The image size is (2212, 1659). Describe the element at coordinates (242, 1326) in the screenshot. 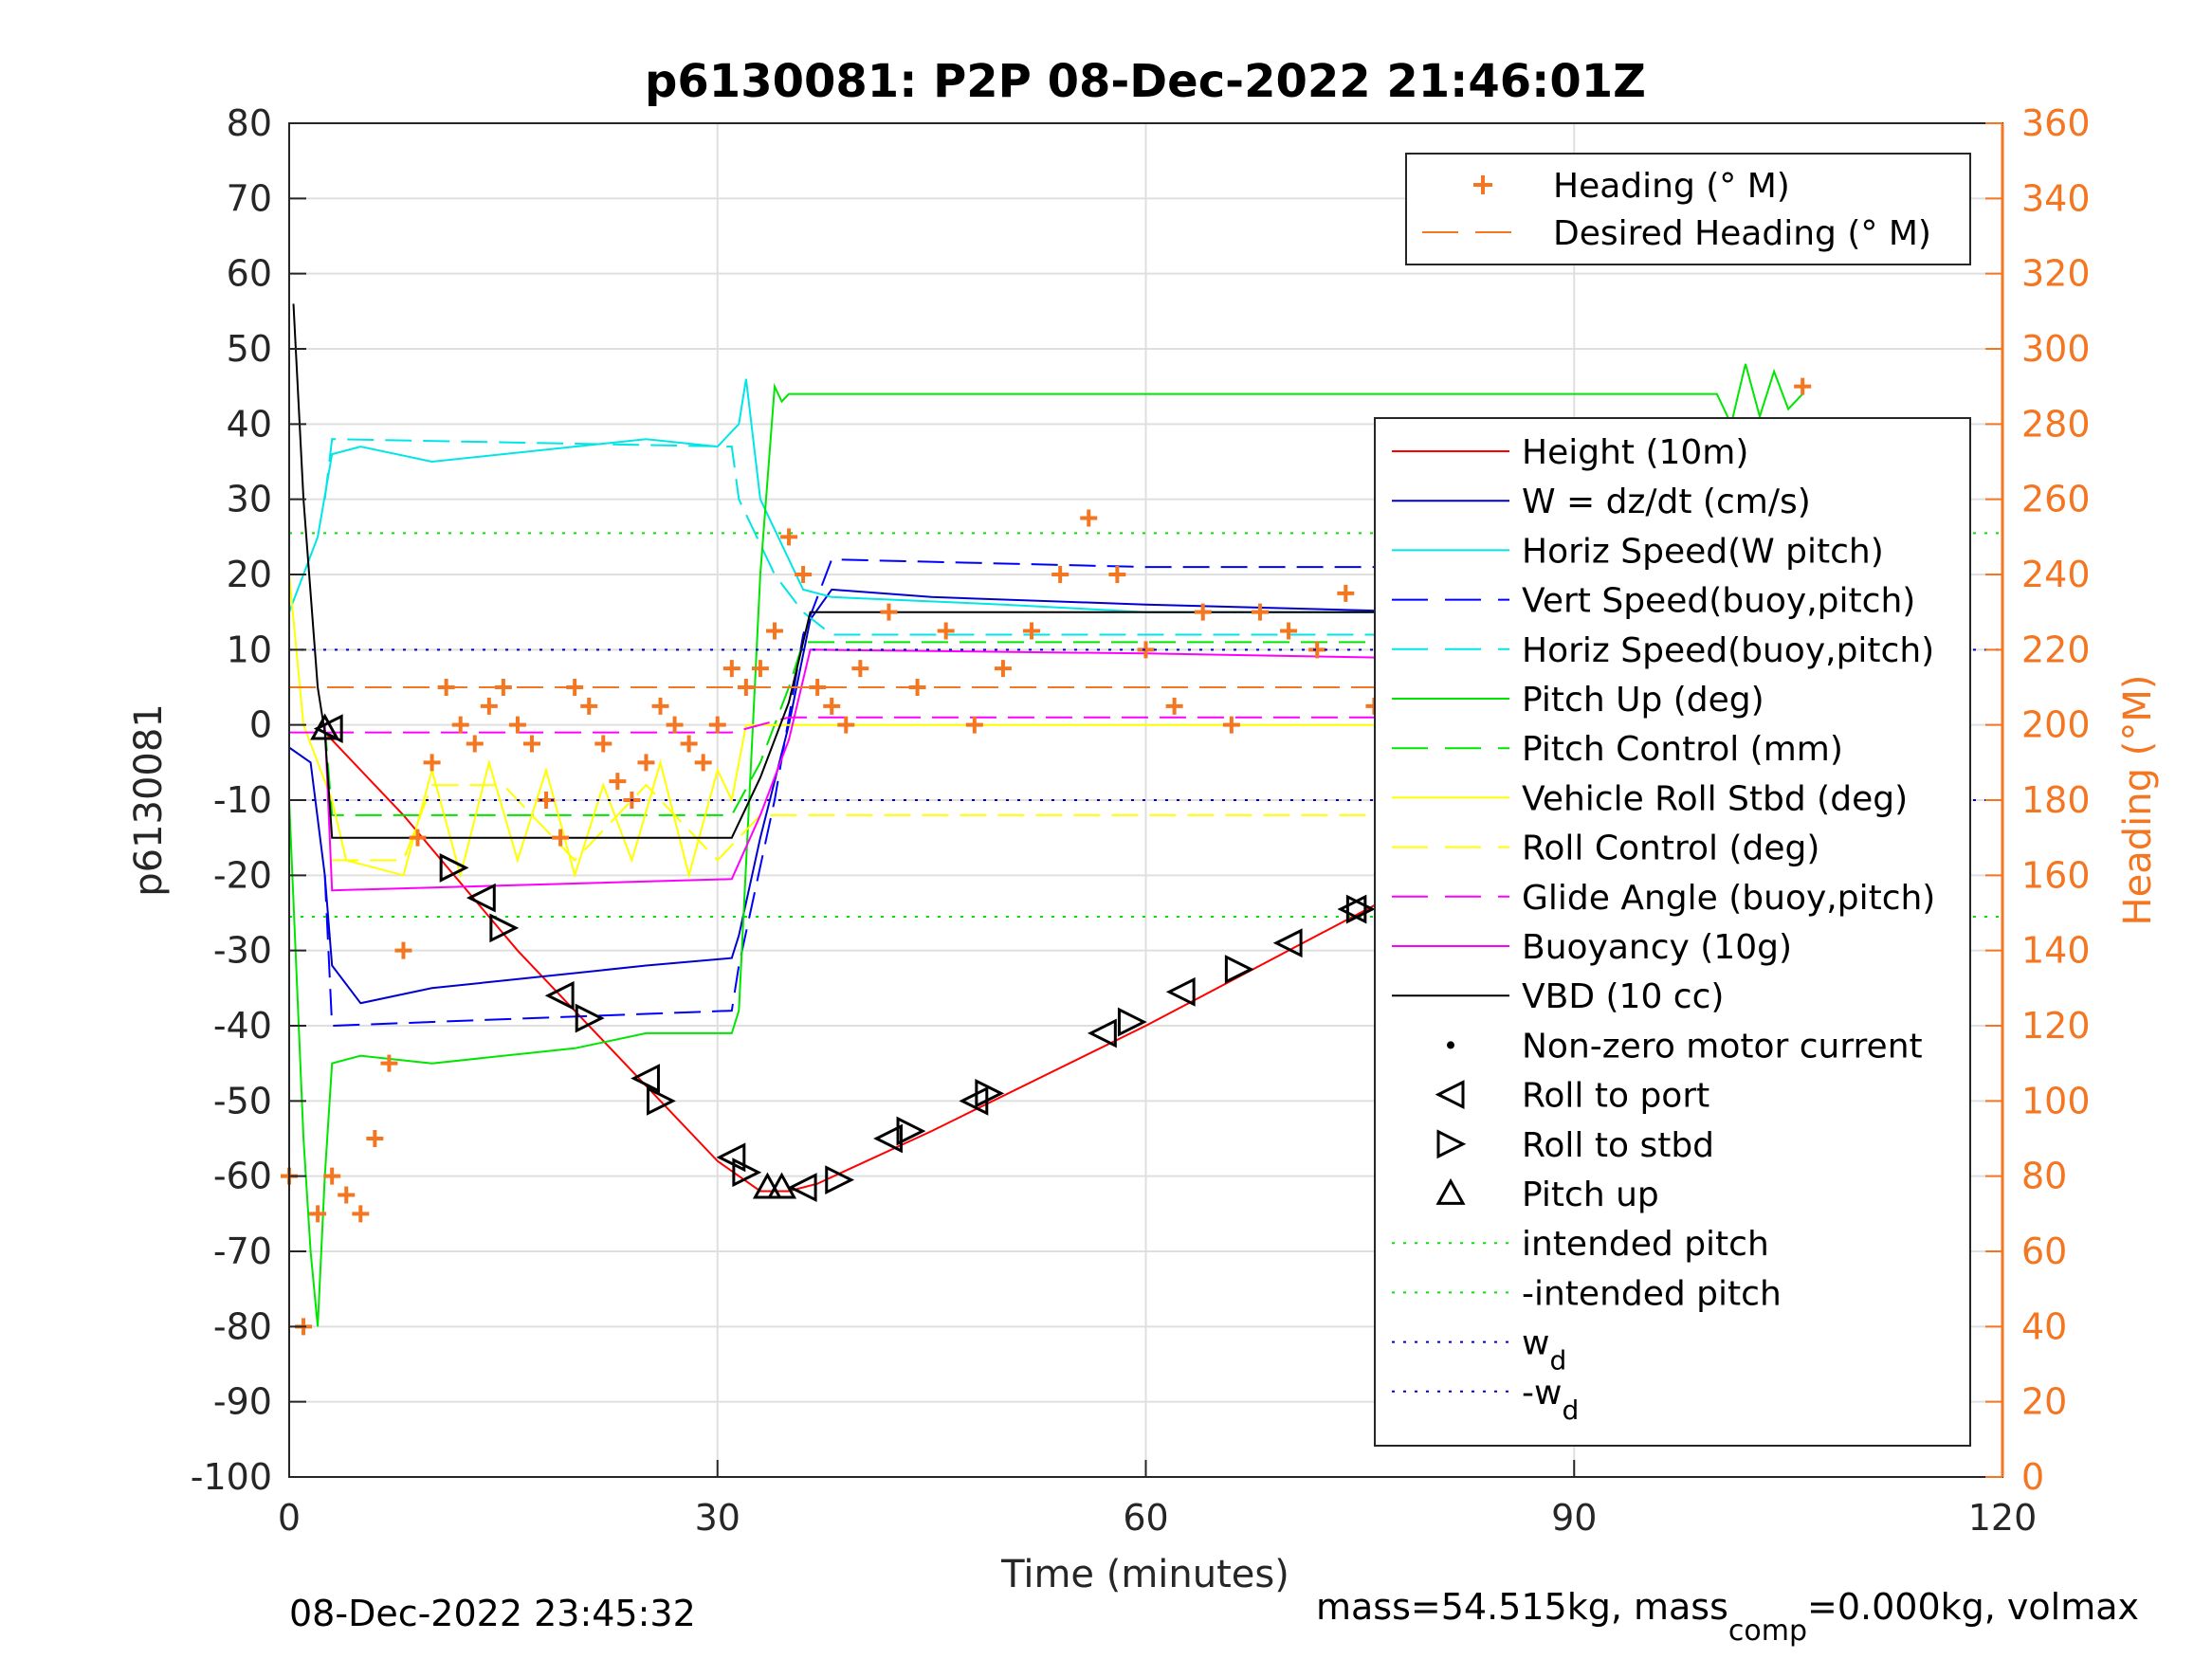

I see `y-tick-label: -80` at that location.